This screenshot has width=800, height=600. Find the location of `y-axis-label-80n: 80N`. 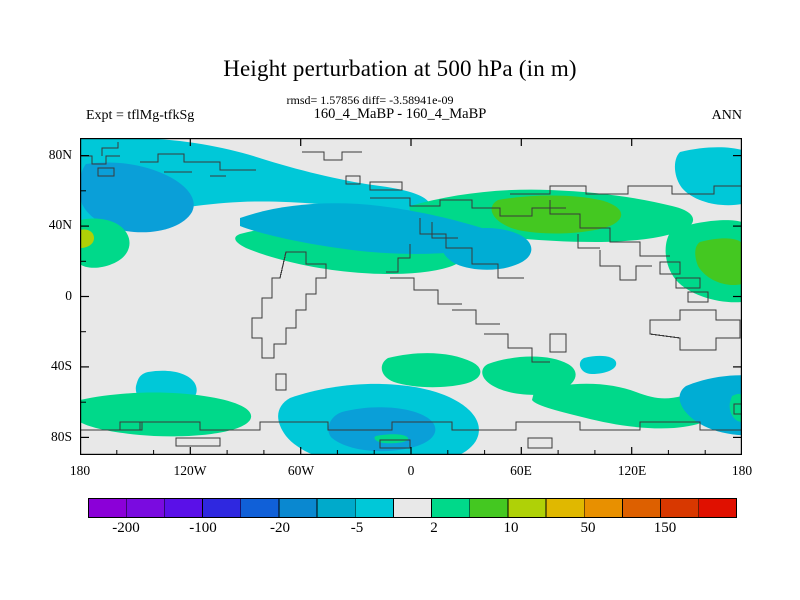

y-axis-label-80n: 80N is located at coordinates (60, 154).